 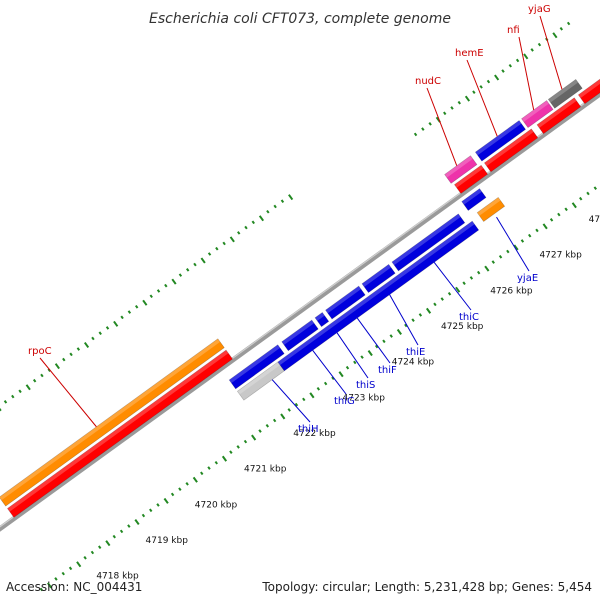 I want to click on gene-label-rpoC: rpoC, so click(x=40, y=351).